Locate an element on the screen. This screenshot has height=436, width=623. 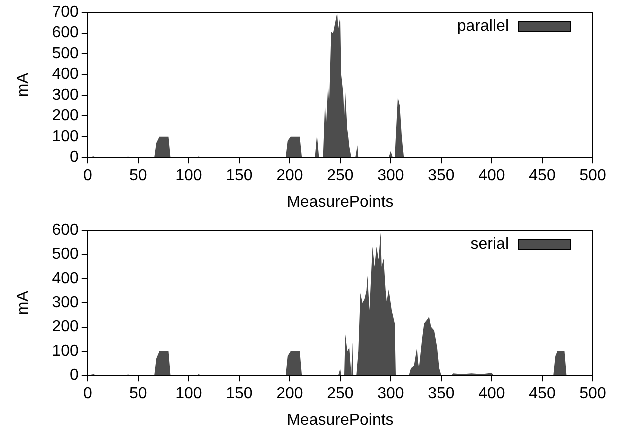
y-tick-label: 700 is located at coordinates (65, 13).